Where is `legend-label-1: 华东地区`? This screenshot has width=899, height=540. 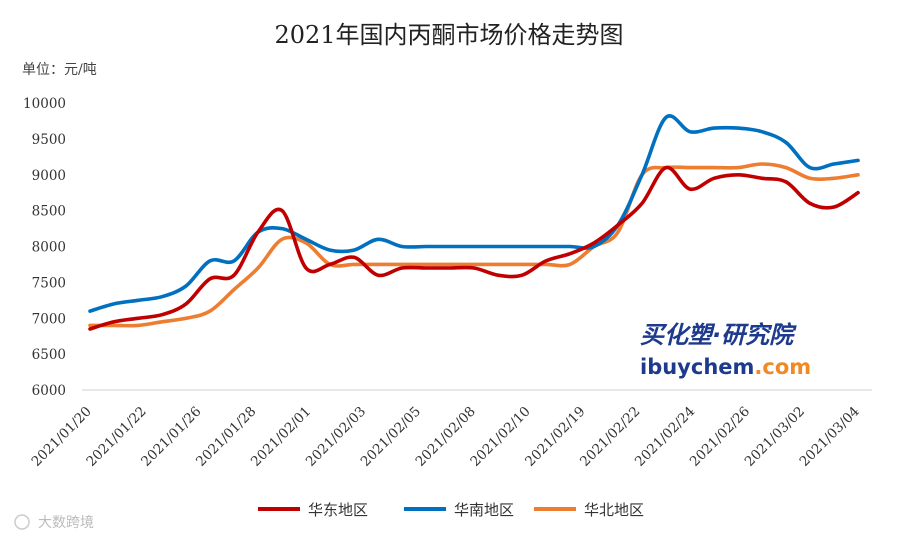
legend-label-1: 华东地区 is located at coordinates (338, 510).